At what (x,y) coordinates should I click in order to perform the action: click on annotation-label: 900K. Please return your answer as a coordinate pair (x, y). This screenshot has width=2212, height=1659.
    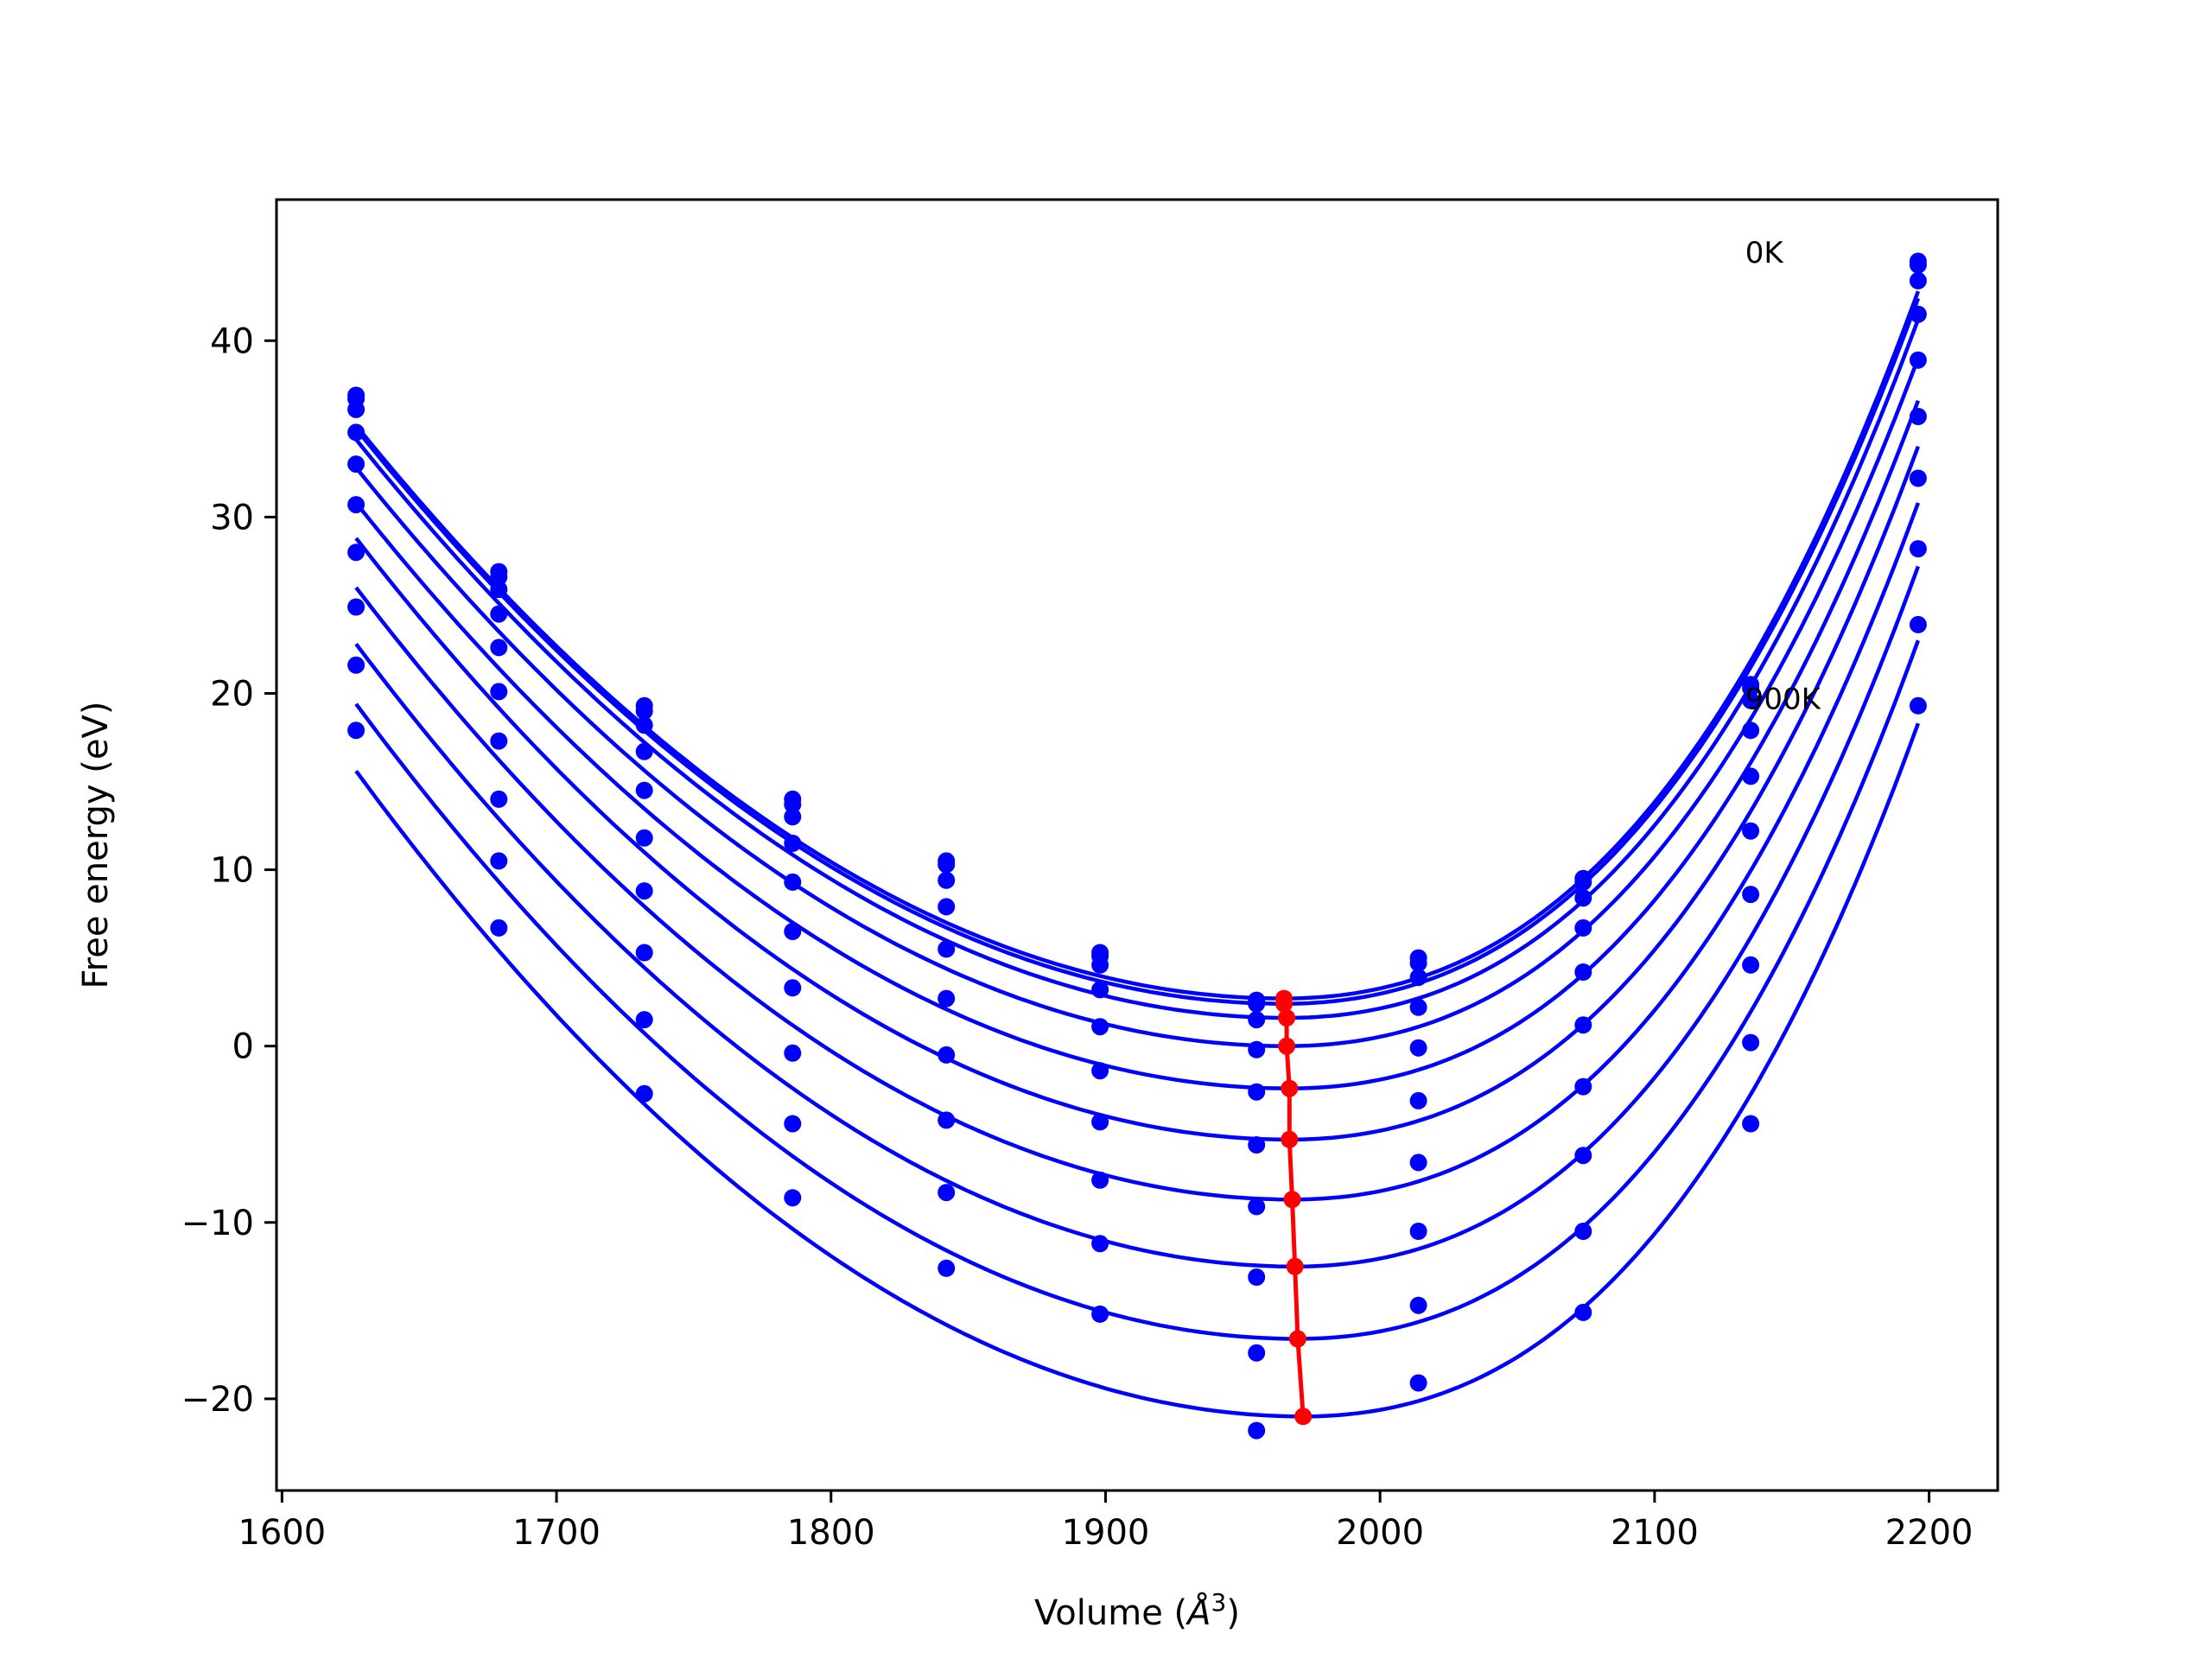
    Looking at the image, I should click on (1784, 700).